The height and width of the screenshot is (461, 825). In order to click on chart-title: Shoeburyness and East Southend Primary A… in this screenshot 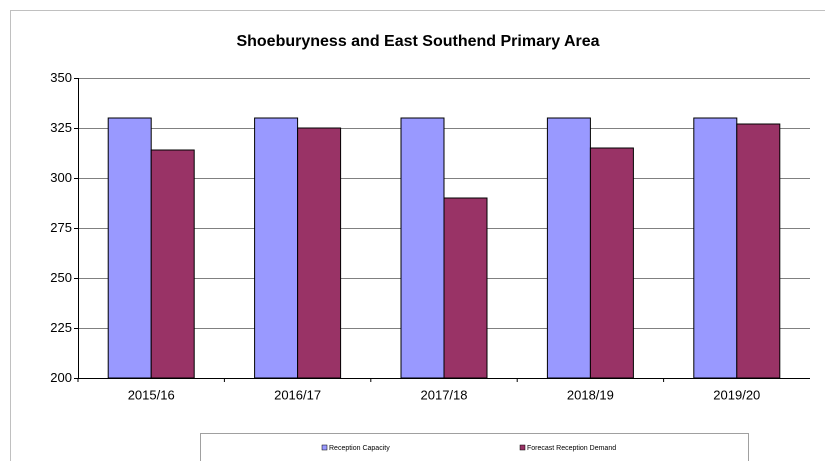, I will do `click(417, 41)`.